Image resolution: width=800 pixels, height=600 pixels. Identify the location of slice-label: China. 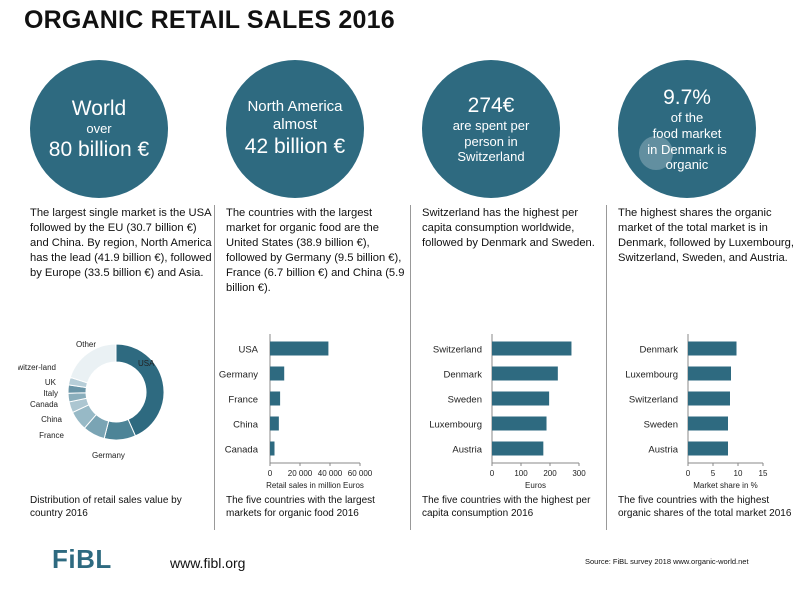
(51, 419).